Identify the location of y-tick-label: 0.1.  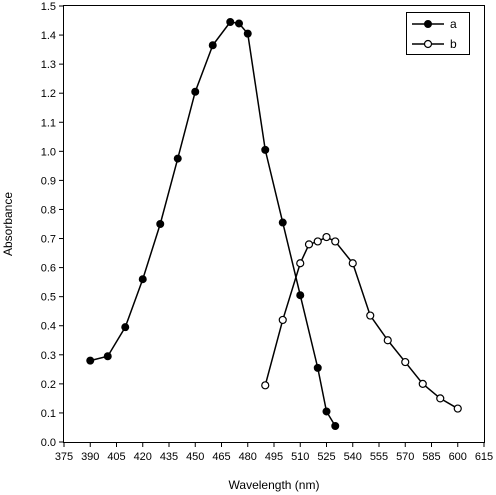
(48, 414).